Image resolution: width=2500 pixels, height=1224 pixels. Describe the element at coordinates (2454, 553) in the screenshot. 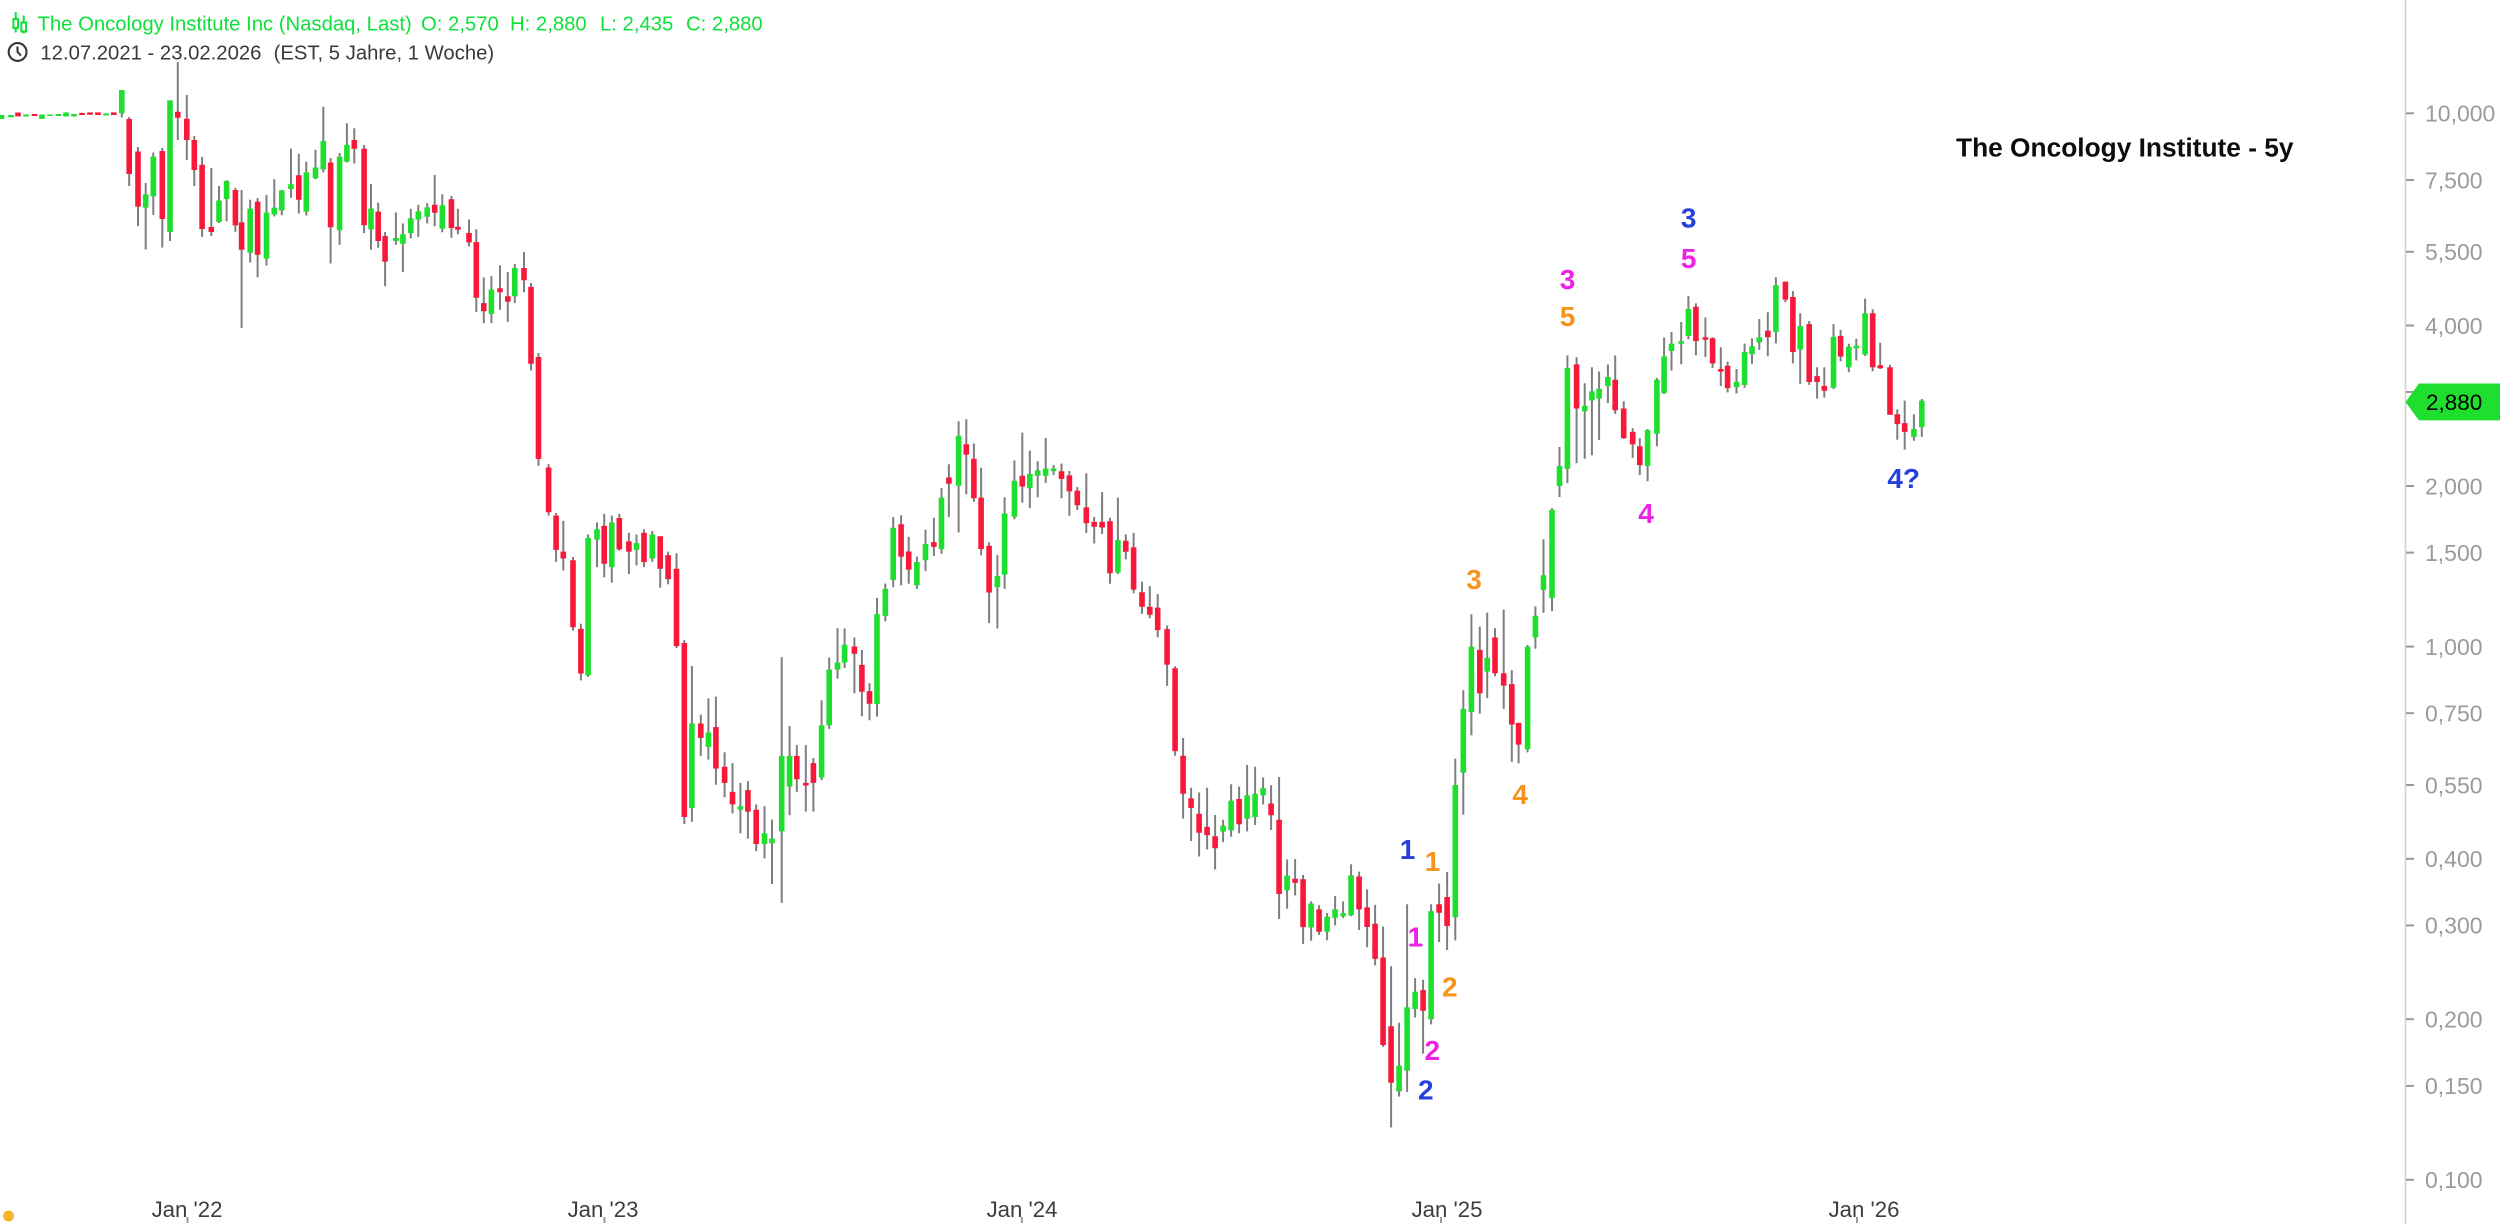

I see `svg-text: 1,500` at that location.